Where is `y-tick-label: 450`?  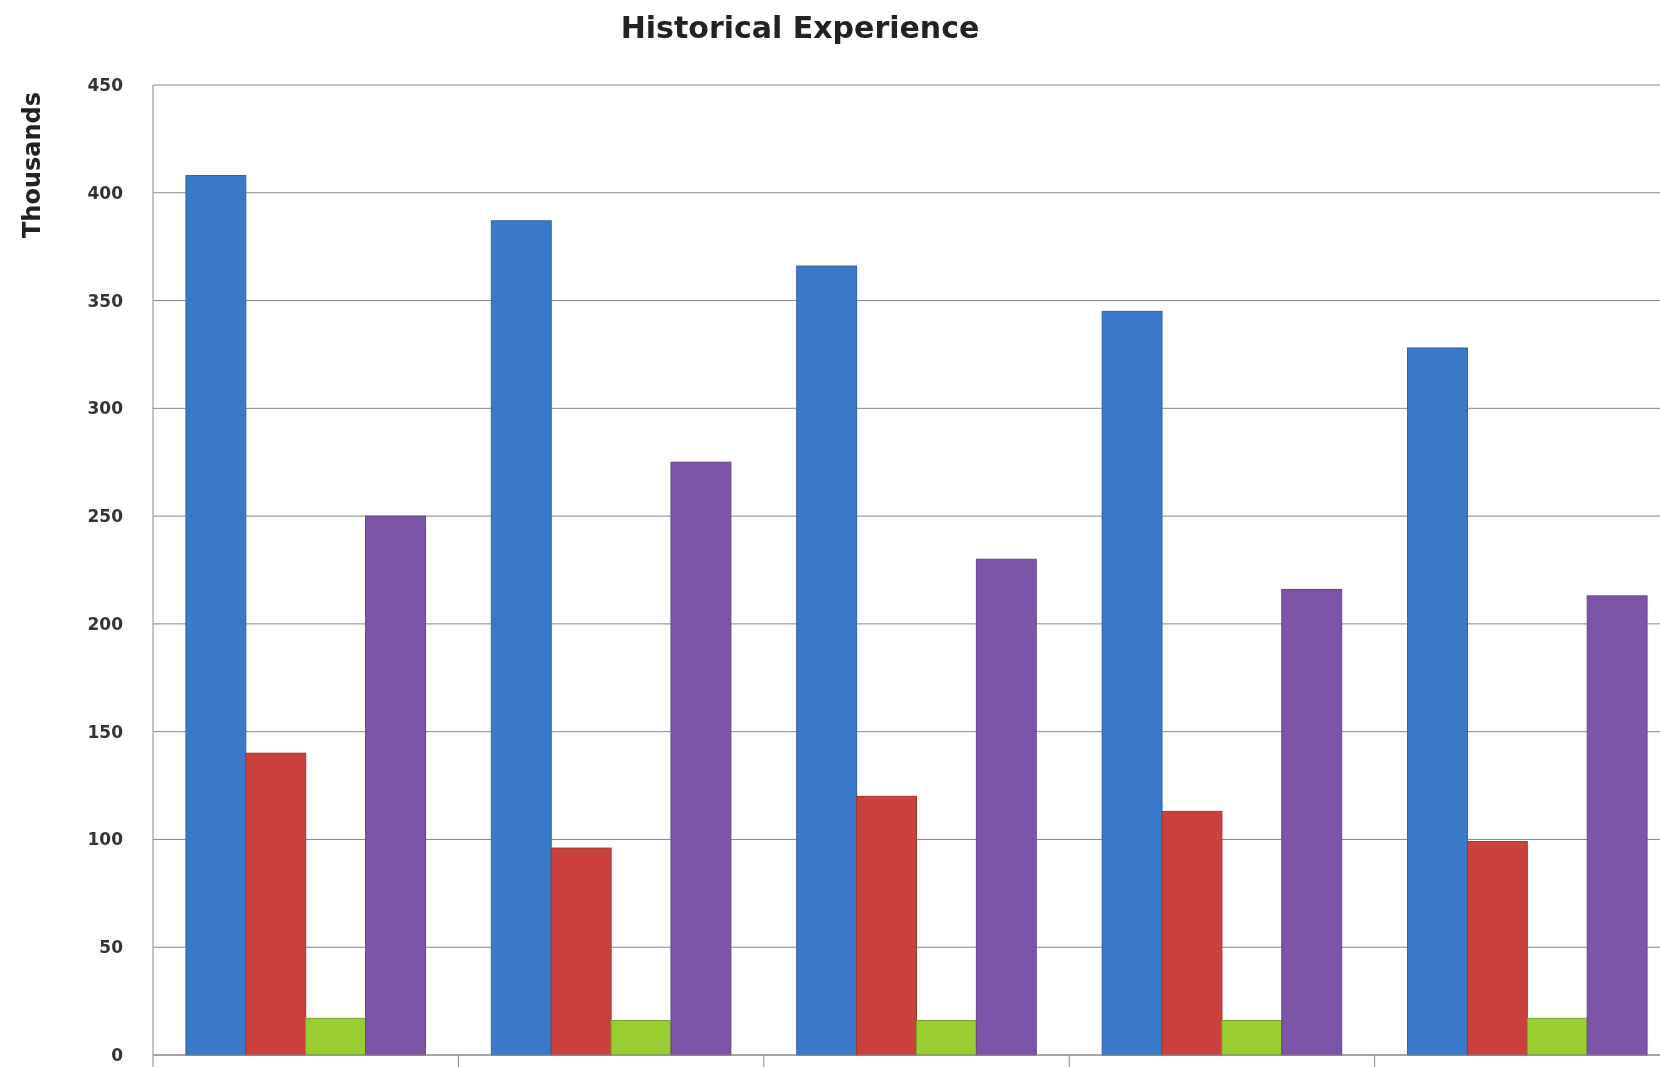 y-tick-label: 450 is located at coordinates (105, 84).